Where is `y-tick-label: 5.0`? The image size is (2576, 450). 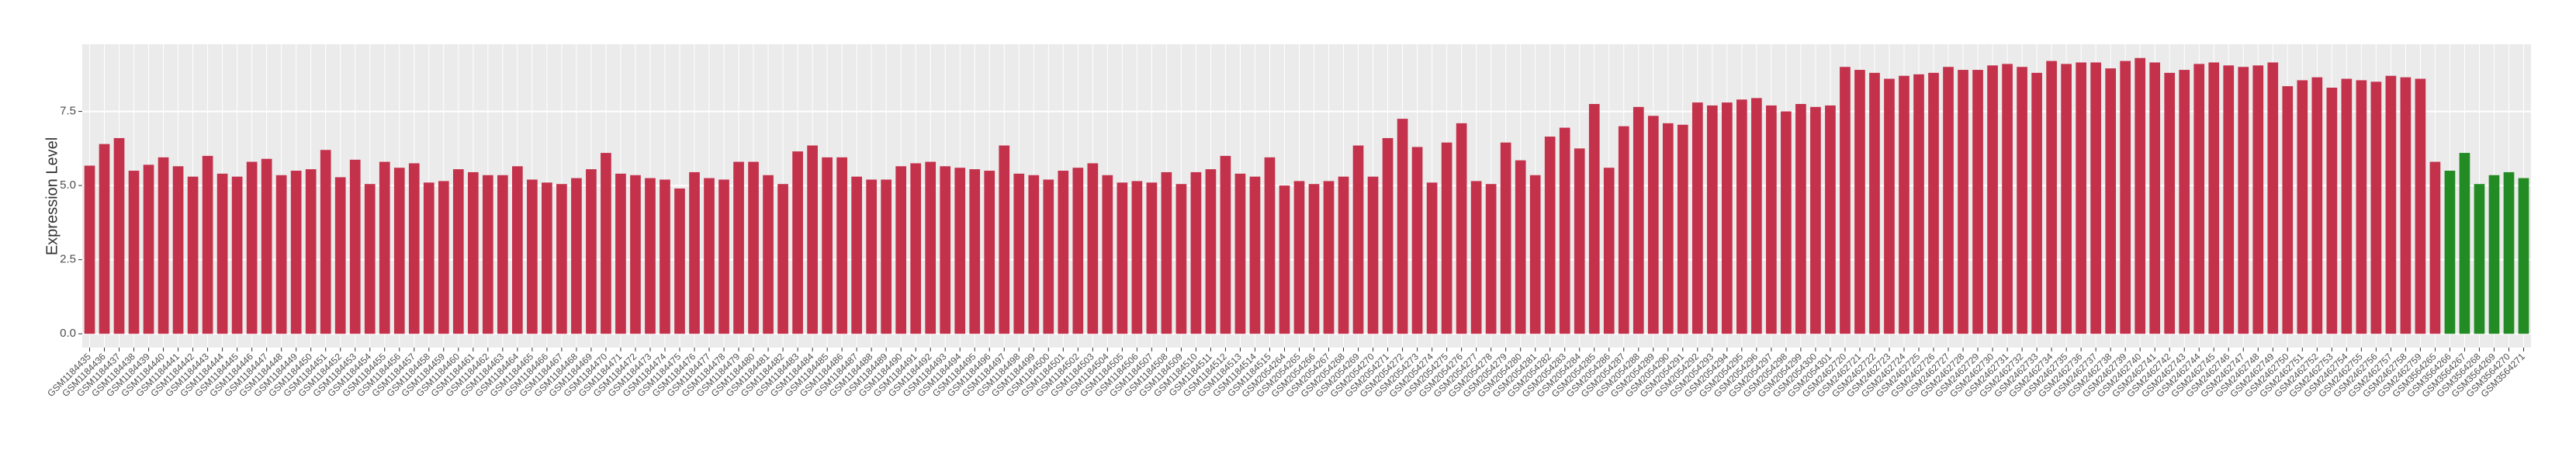 y-tick-label: 5.0 is located at coordinates (68, 185).